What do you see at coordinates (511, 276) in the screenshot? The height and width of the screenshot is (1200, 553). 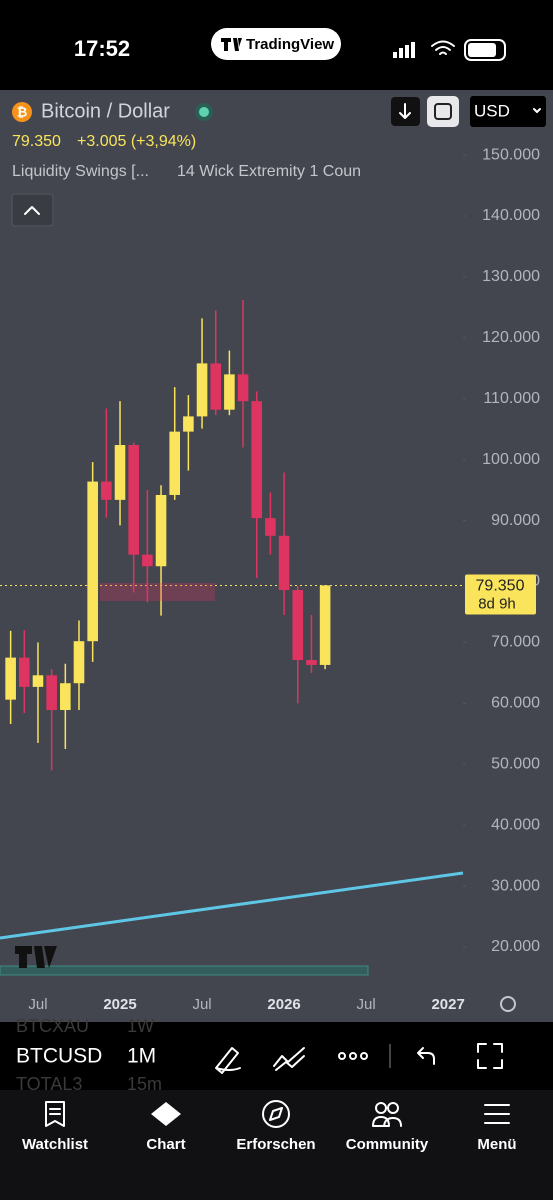 I see `y-tick-label: 130.000` at bounding box center [511, 276].